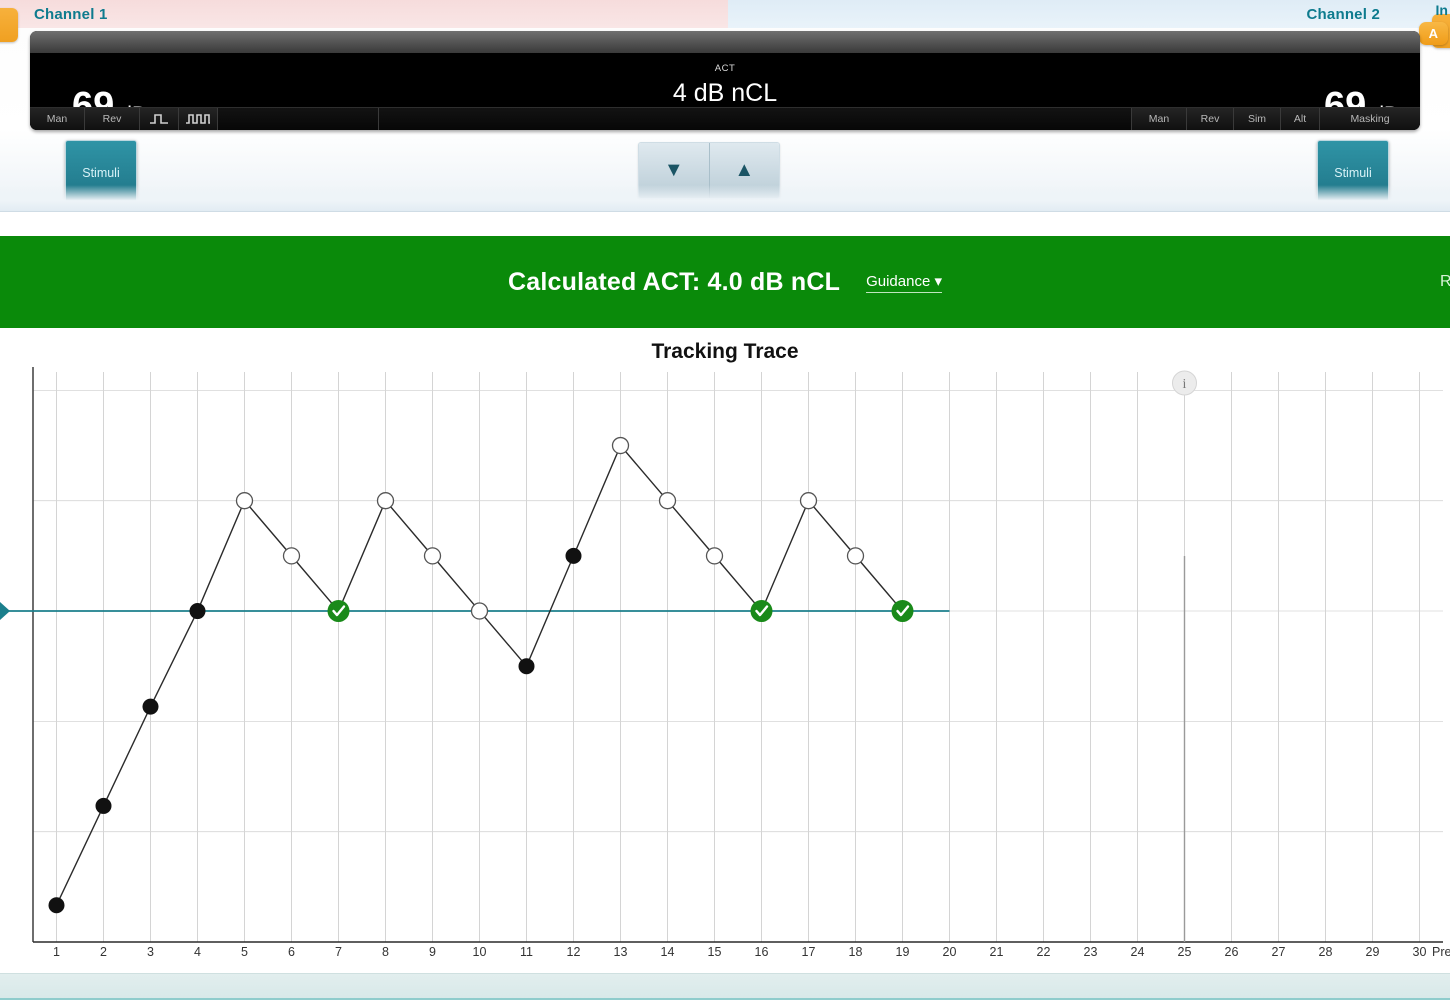 The width and height of the screenshot is (1450, 1000). Describe the element at coordinates (1043, 952) in the screenshot. I see `x-tick-label: 22` at that location.